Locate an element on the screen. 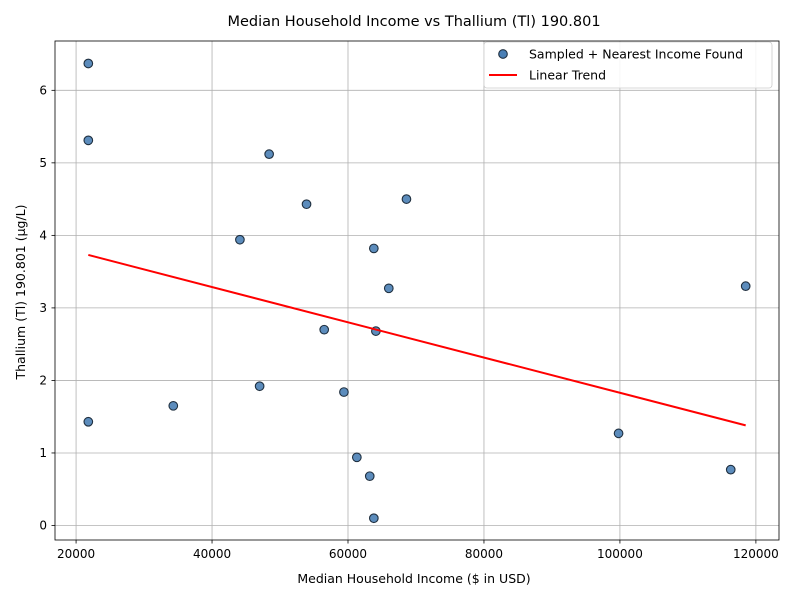 The height and width of the screenshot is (600, 800). legend-entry-label: Sampled + Nearest Income Found is located at coordinates (636, 54).